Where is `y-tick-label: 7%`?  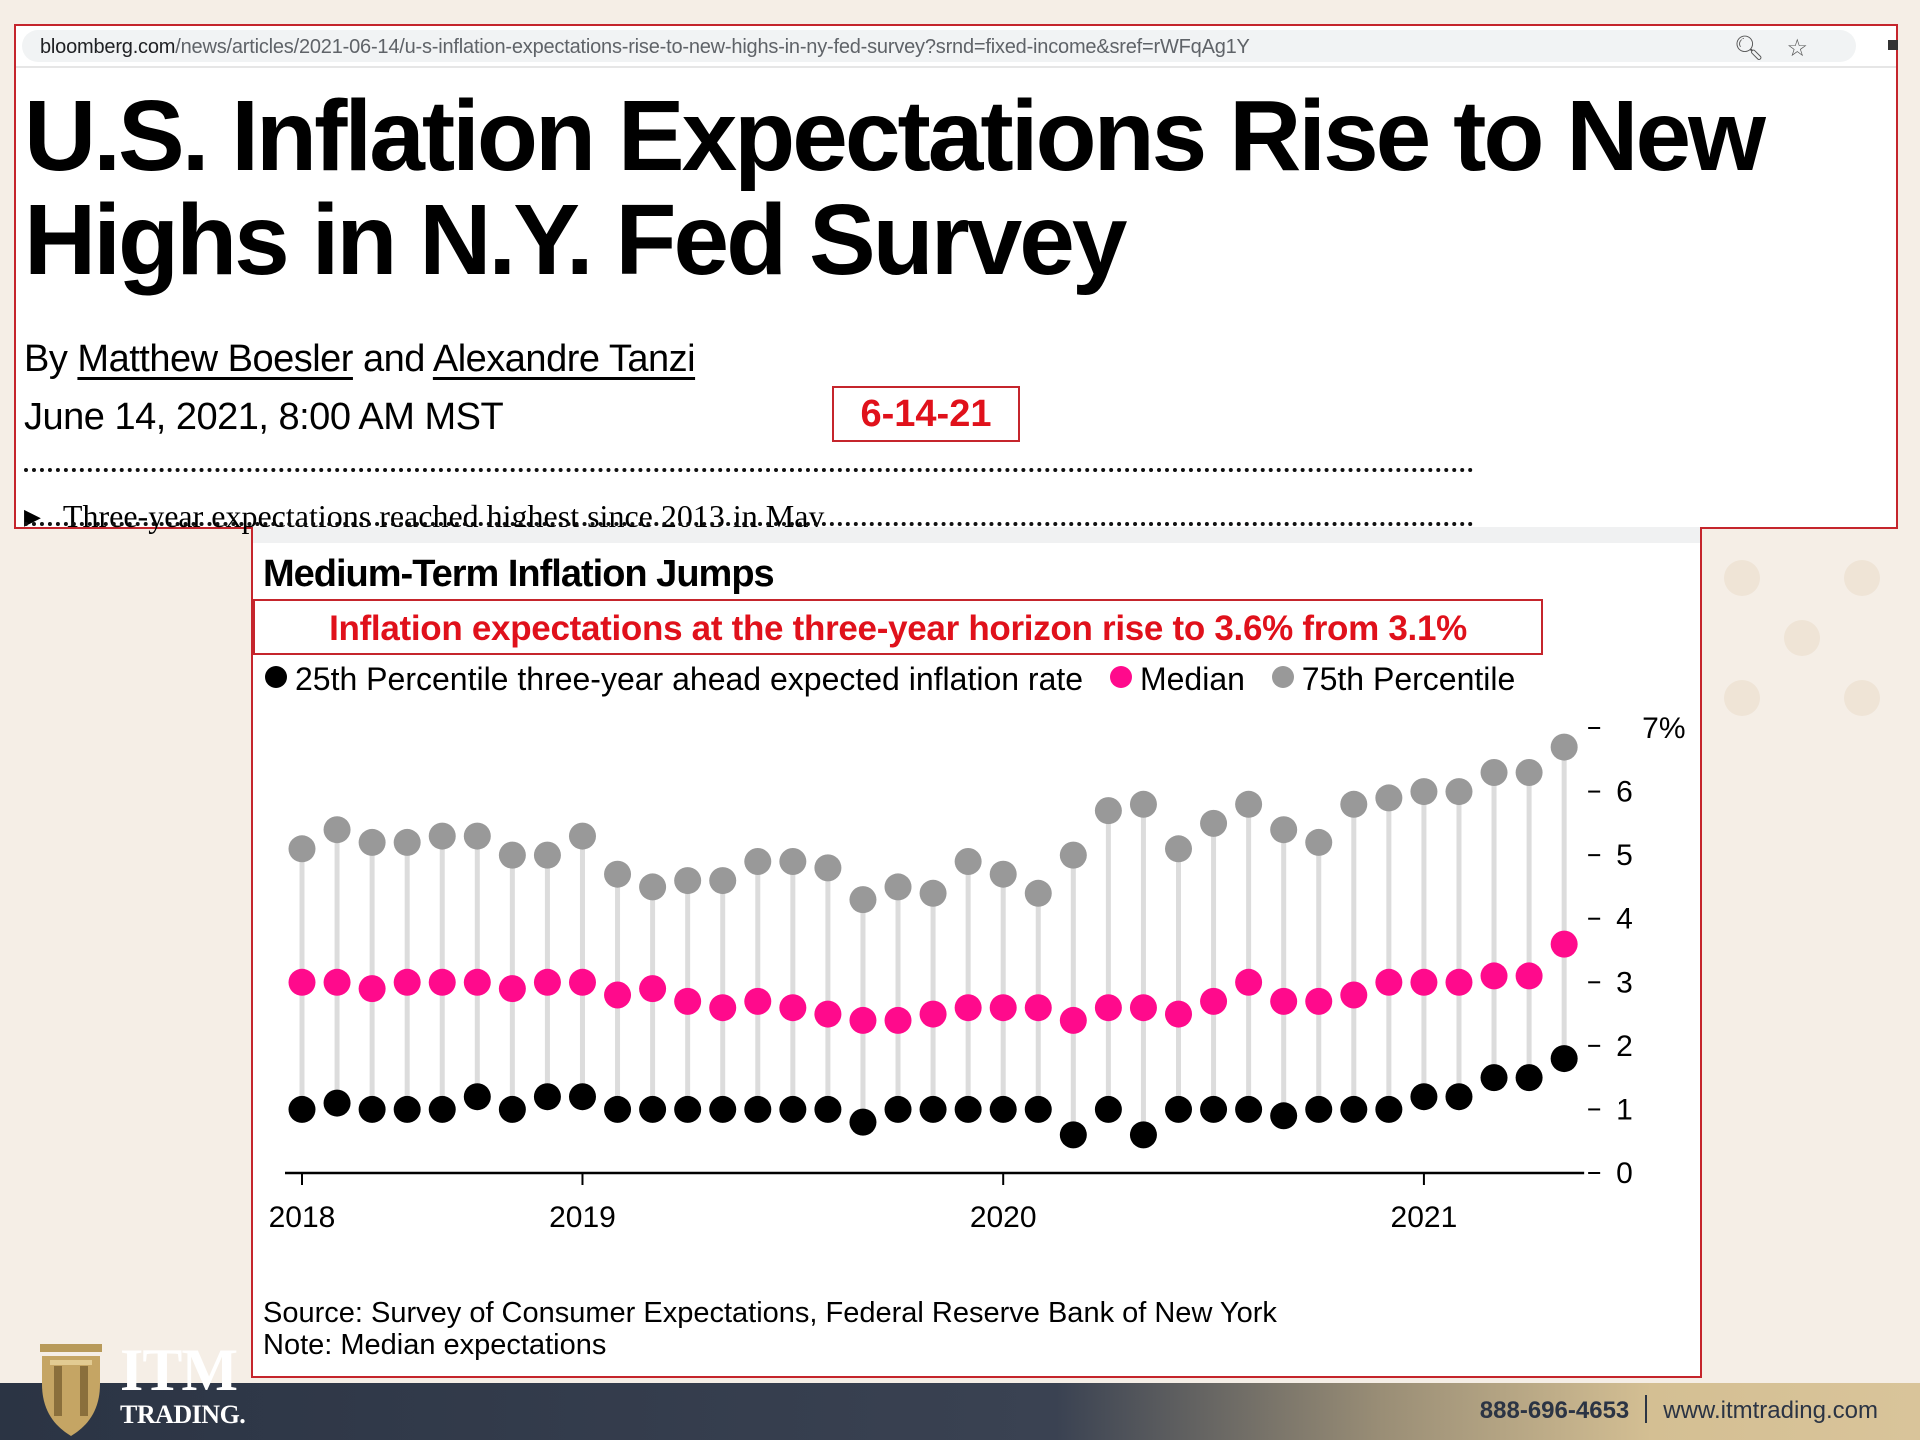
y-tick-label: 7% is located at coordinates (1663, 728).